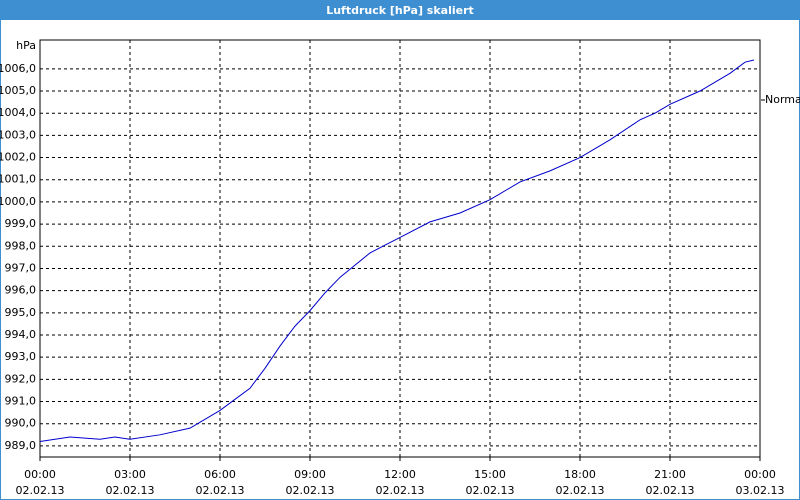  What do you see at coordinates (21, 312) in the screenshot?
I see `y-tick-label: 995,0` at bounding box center [21, 312].